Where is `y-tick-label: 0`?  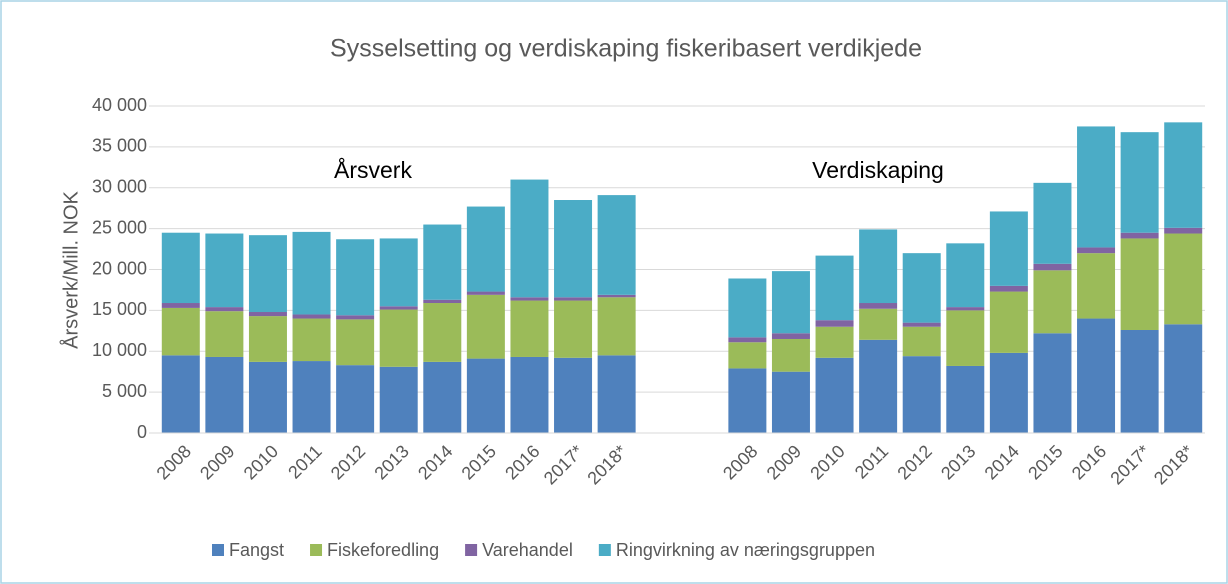
y-tick-label: 0 is located at coordinates (142, 432).